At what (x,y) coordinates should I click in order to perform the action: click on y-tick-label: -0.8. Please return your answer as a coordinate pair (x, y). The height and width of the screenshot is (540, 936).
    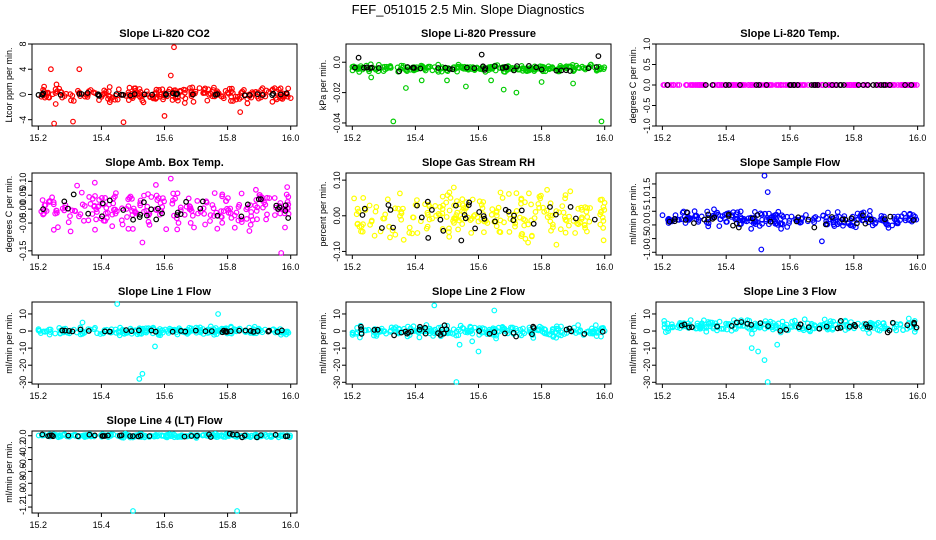
    Looking at the image, I should click on (23, 484).